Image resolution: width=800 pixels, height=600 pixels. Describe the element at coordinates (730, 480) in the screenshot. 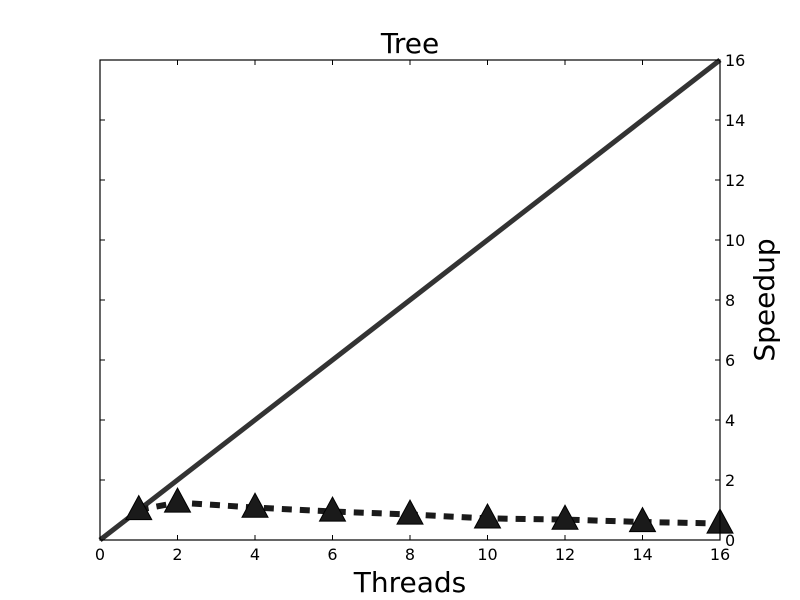

I see `y-tick-label: 2` at that location.